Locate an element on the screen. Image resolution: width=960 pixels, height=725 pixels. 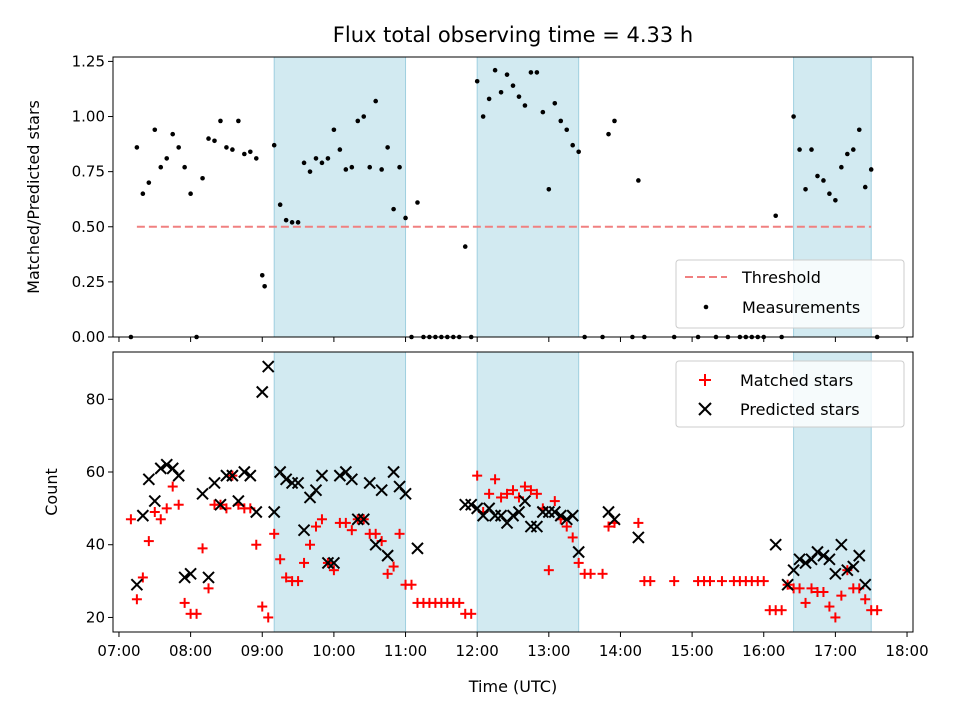
x-tick-label: 12:00 is located at coordinates (477, 651).